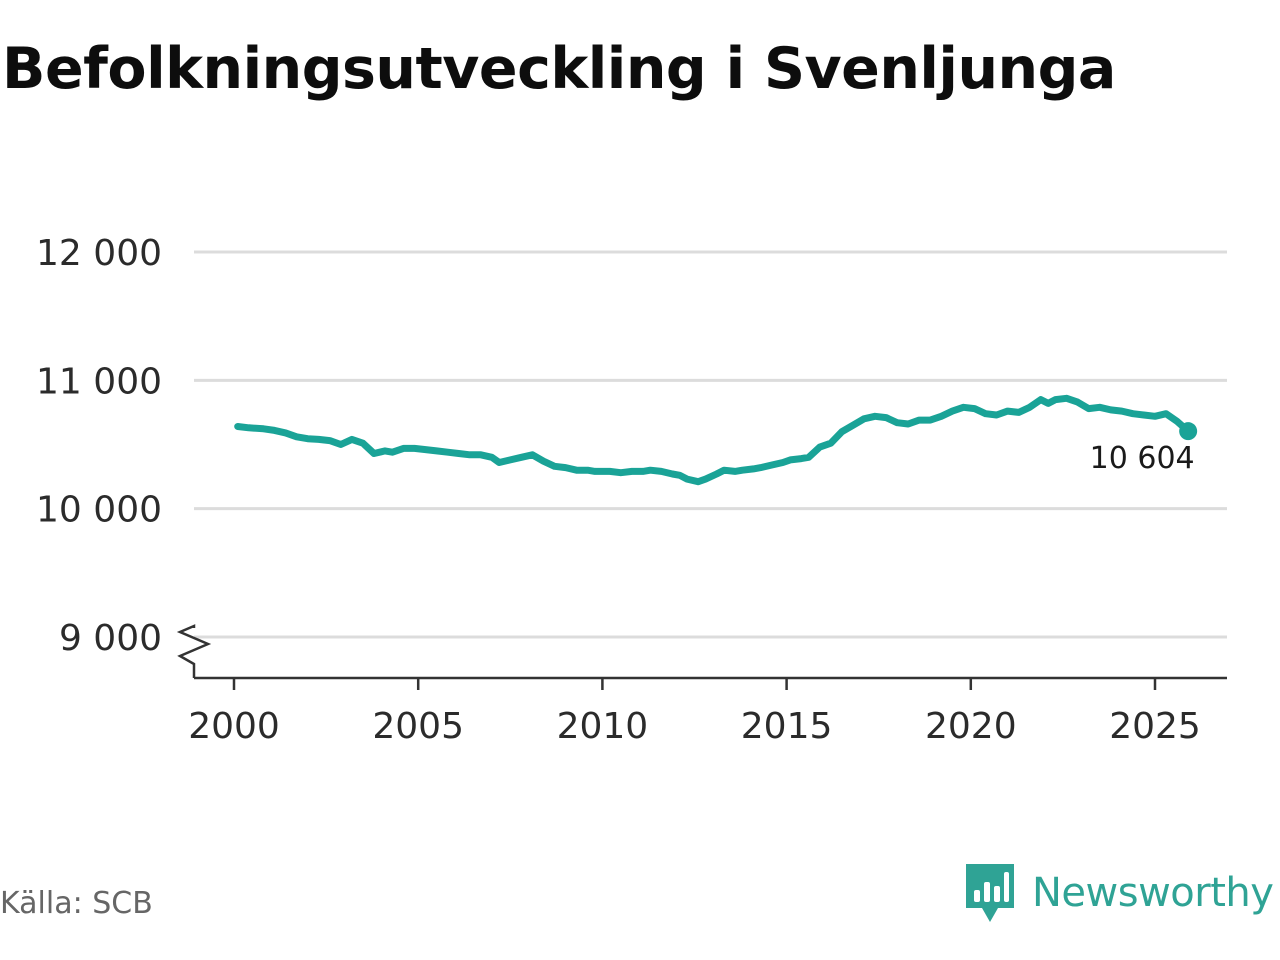 Image resolution: width=1280 pixels, height=960 pixels. I want to click on x-axis, so click(710, 683).